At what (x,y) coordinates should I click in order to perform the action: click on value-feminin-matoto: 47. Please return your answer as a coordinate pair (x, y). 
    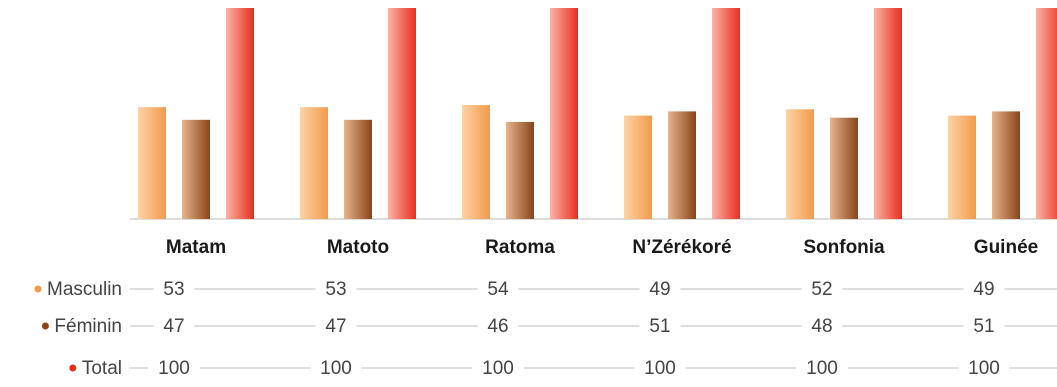
    Looking at the image, I should click on (335, 326).